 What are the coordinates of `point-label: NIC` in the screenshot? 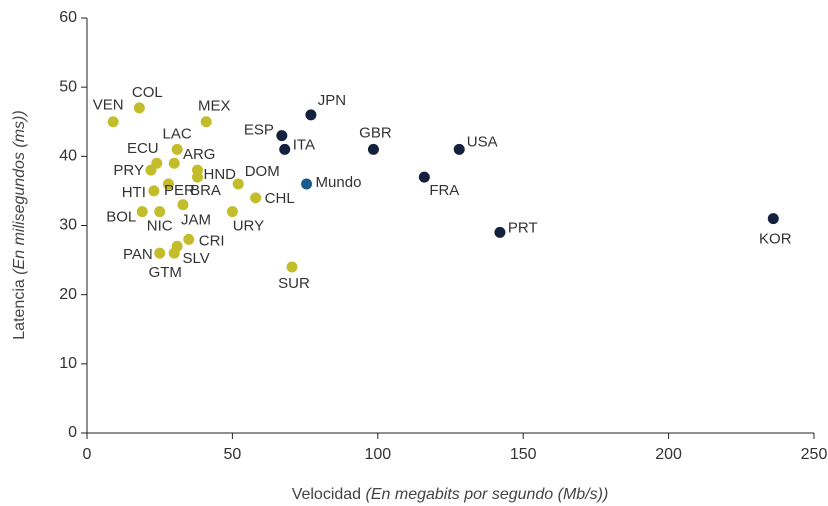 It's located at (160, 226).